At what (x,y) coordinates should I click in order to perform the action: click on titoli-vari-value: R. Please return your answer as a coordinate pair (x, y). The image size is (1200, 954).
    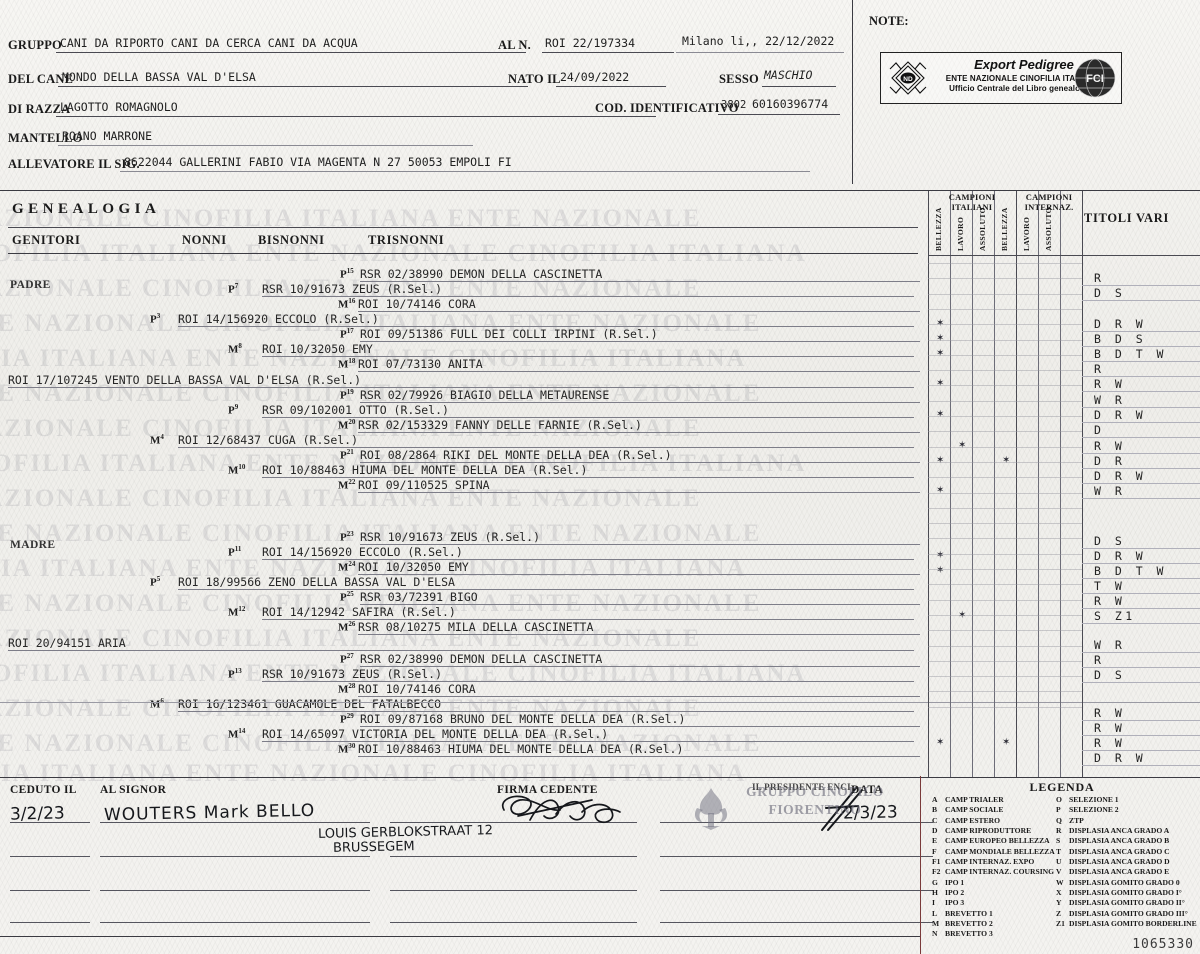
    Looking at the image, I should click on (1099, 278).